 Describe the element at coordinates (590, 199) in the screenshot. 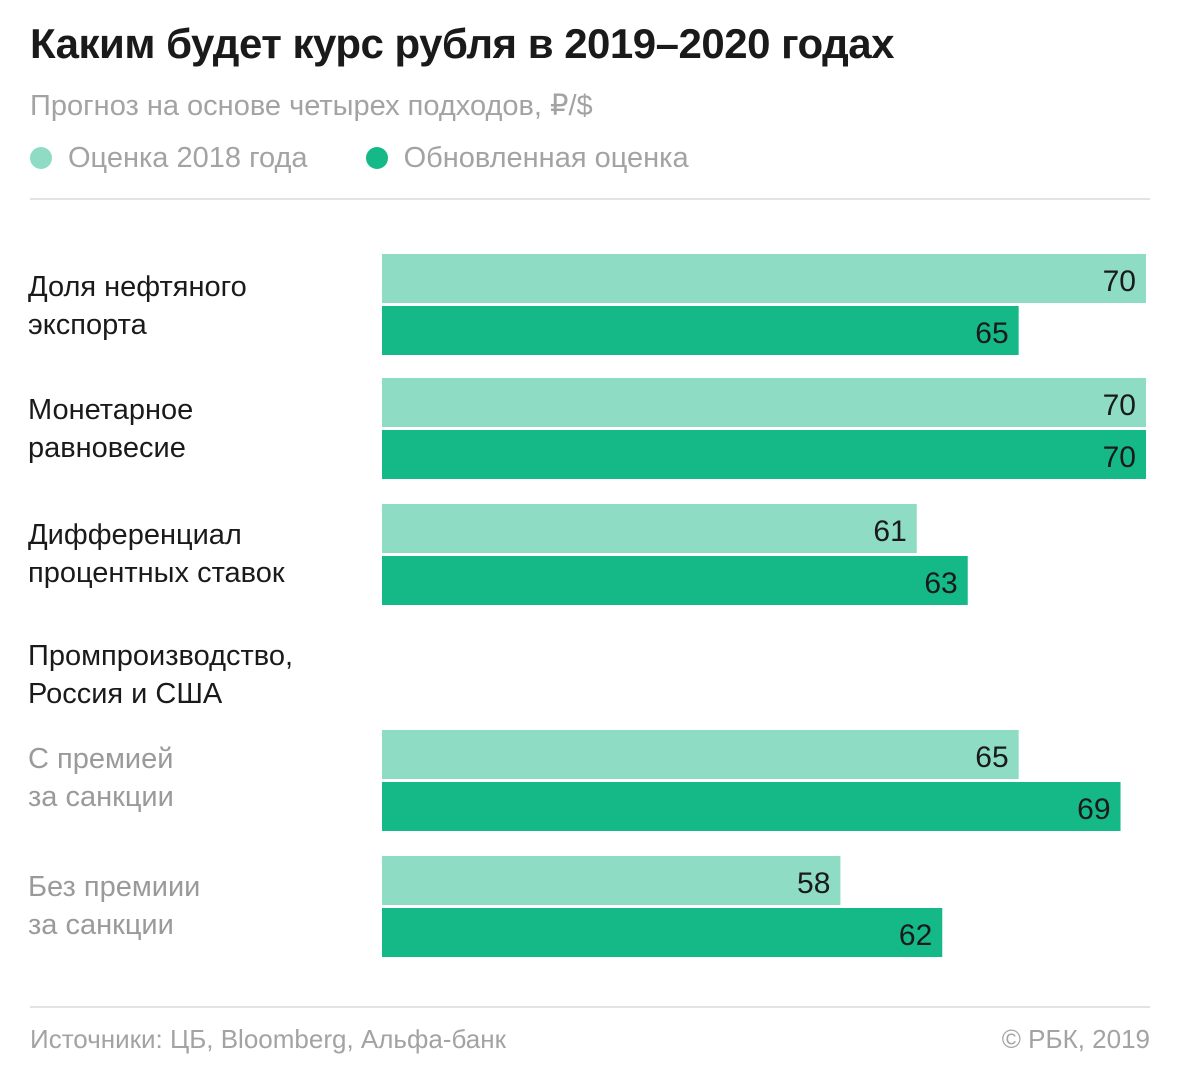

I see `top-divider` at that location.